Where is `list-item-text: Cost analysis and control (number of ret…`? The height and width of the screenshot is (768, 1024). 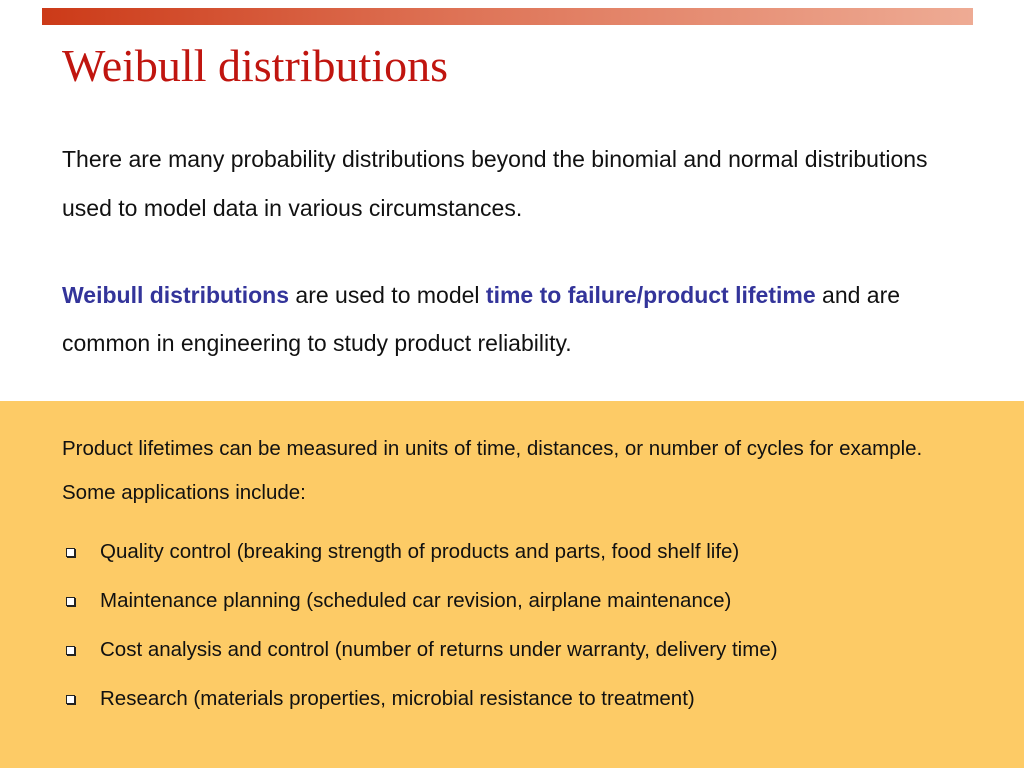
list-item-text: Cost analysis and control (number of ret… is located at coordinates (439, 649).